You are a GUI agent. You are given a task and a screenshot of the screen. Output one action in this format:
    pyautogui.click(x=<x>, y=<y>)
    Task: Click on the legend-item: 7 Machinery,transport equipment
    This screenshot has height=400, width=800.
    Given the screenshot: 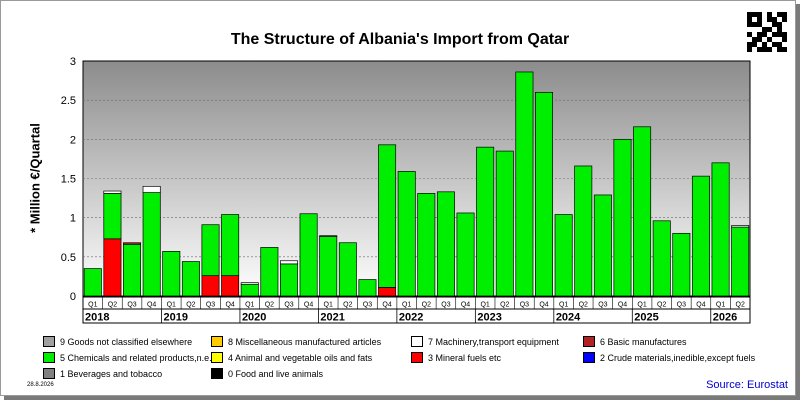 What is the action you would take?
    pyautogui.click(x=485, y=341)
    